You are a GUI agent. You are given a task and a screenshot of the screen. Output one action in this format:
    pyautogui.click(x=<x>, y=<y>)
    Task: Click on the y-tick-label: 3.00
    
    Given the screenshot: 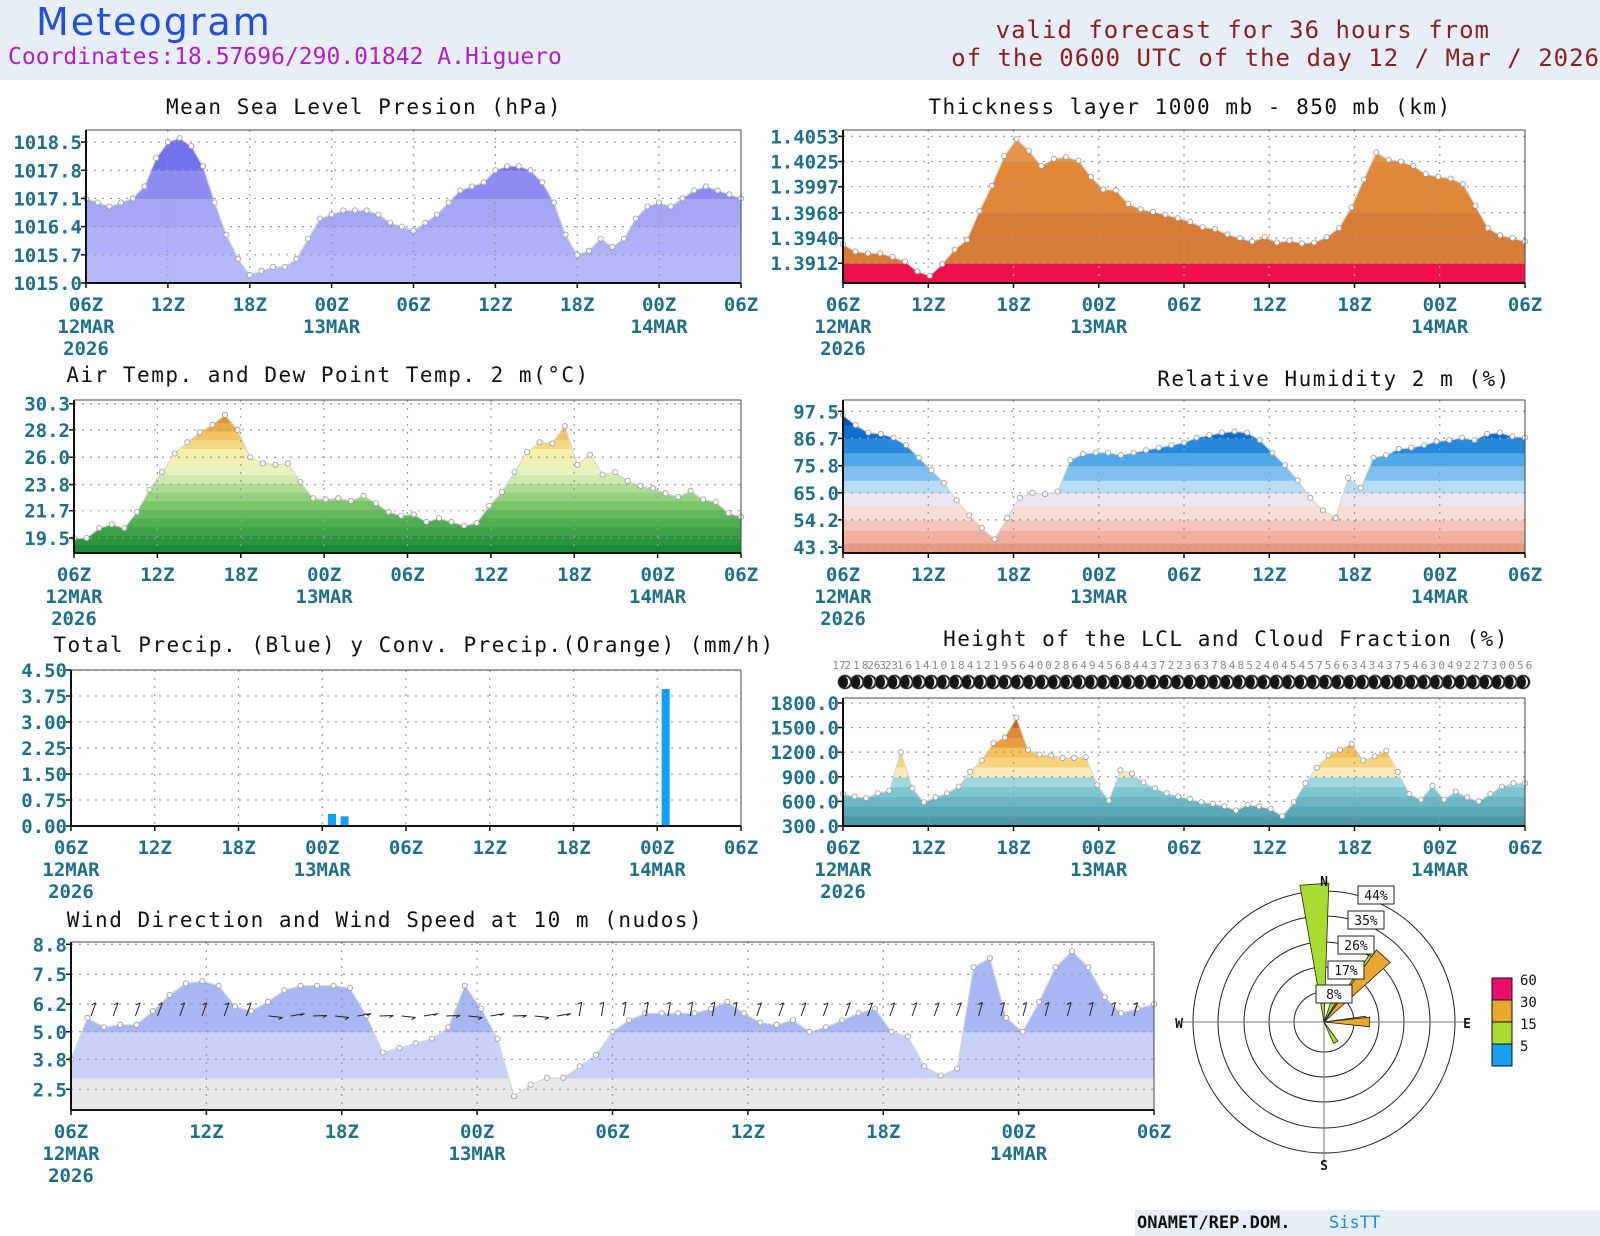 What is the action you would take?
    pyautogui.click(x=44, y=723)
    